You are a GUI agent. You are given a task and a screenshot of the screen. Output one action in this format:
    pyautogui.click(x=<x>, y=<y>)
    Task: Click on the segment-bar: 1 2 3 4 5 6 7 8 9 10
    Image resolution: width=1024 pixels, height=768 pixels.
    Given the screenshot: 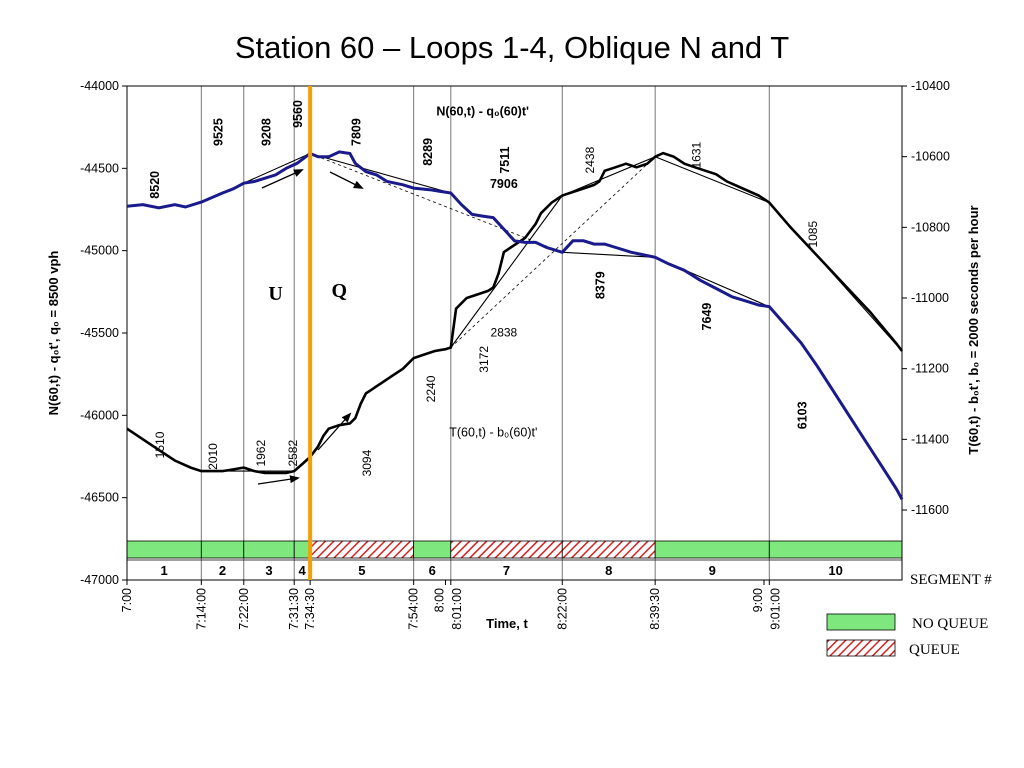 What is the action you would take?
    pyautogui.click(x=514, y=559)
    